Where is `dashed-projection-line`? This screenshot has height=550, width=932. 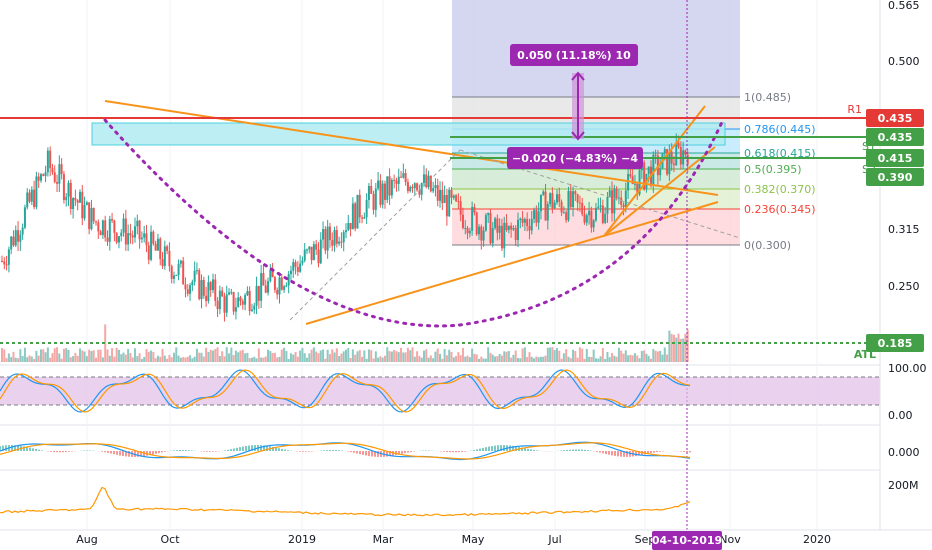 dashed-projection-line is located at coordinates (375, 235).